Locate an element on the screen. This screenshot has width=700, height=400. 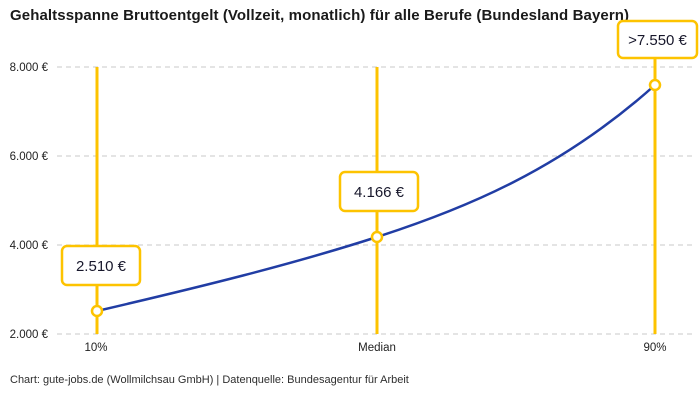
y-tick-6000: 6.000 € is located at coordinates (29, 157).